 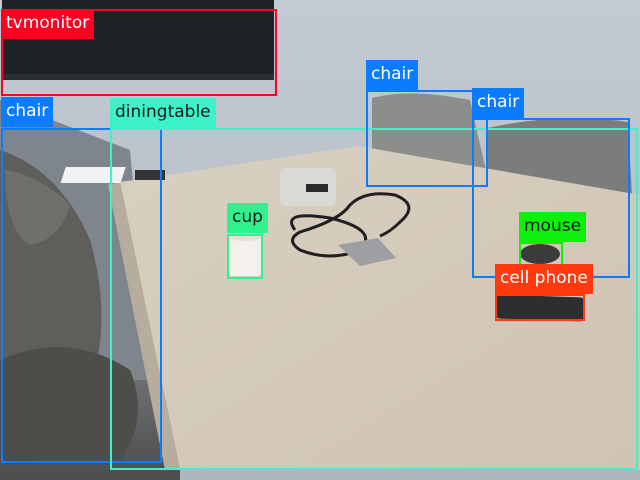 What do you see at coordinates (37, 207) in the screenshot?
I see `chair-left-top` at bounding box center [37, 207].